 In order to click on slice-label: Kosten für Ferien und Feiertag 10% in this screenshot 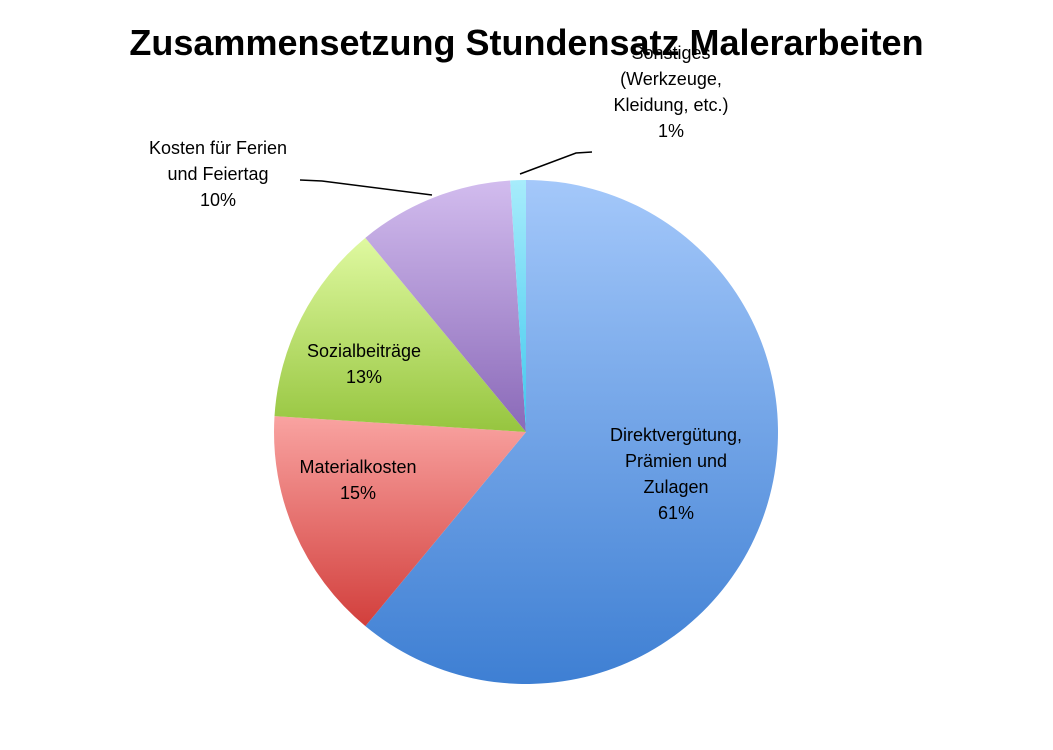, I will do `click(218, 174)`.